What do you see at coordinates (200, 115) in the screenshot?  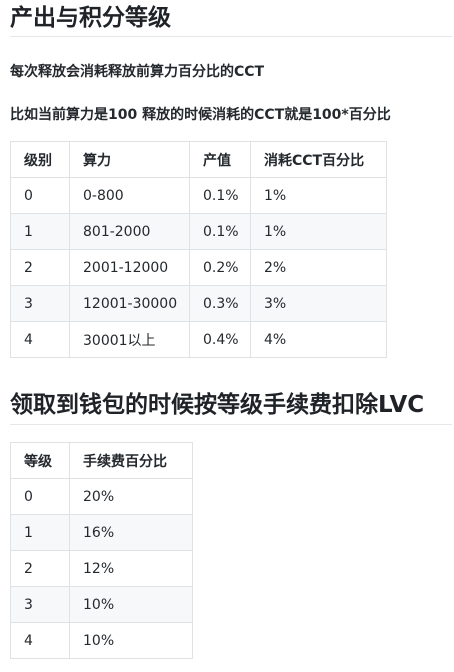 I see `example-paragraph: 比如当前算力是100 释放的时候消耗的CCT就是100*百分比` at bounding box center [200, 115].